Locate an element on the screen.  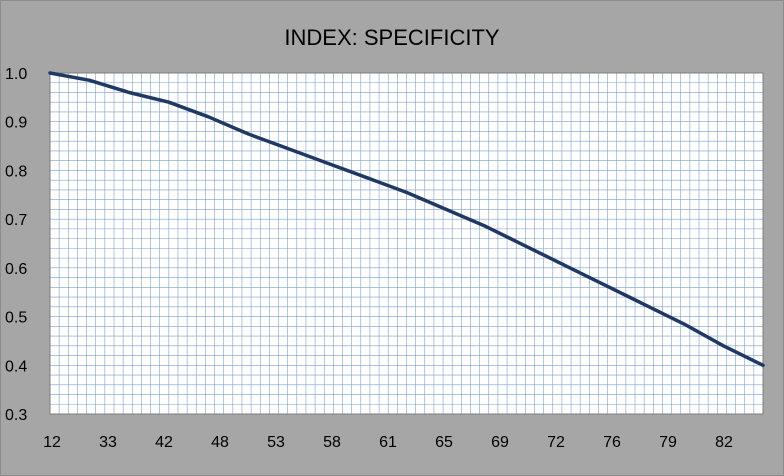
x-axis-ticks: 12 33 42 48 53 58 61 65 69 72 76 79 82 is located at coordinates (388, 442).